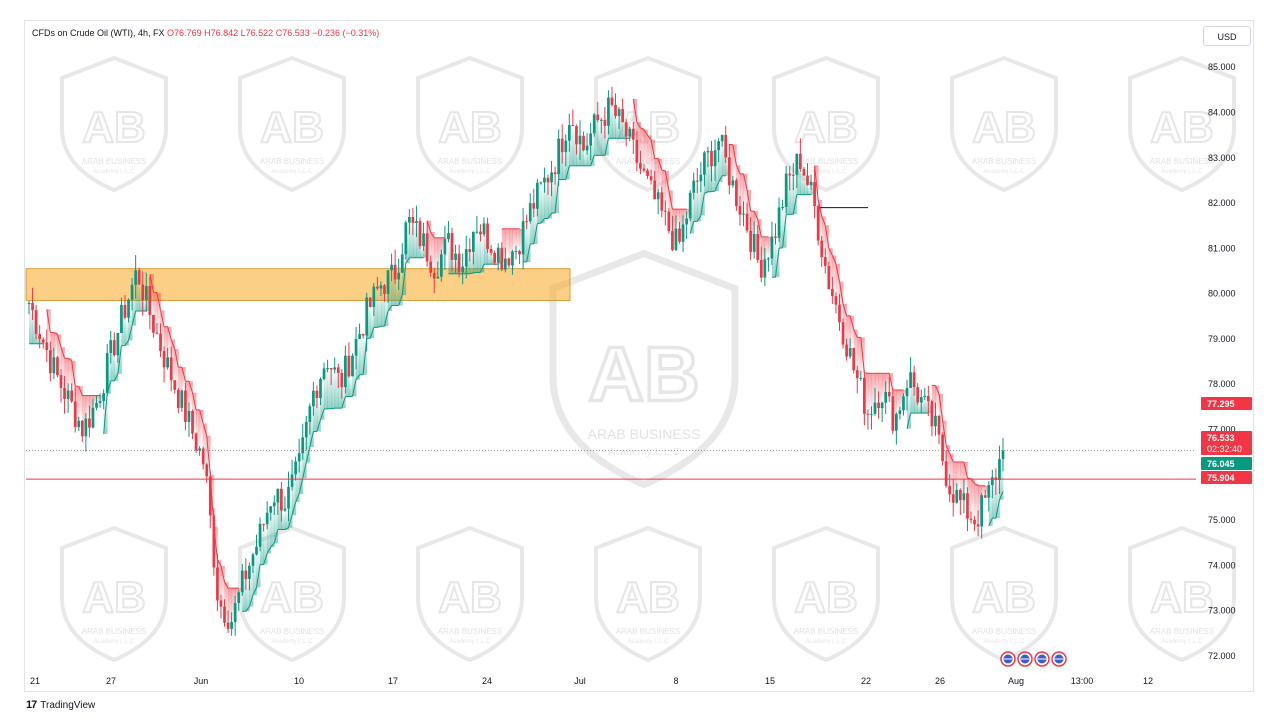  What do you see at coordinates (298, 284) in the screenshot?
I see `supply-zone` at bounding box center [298, 284].